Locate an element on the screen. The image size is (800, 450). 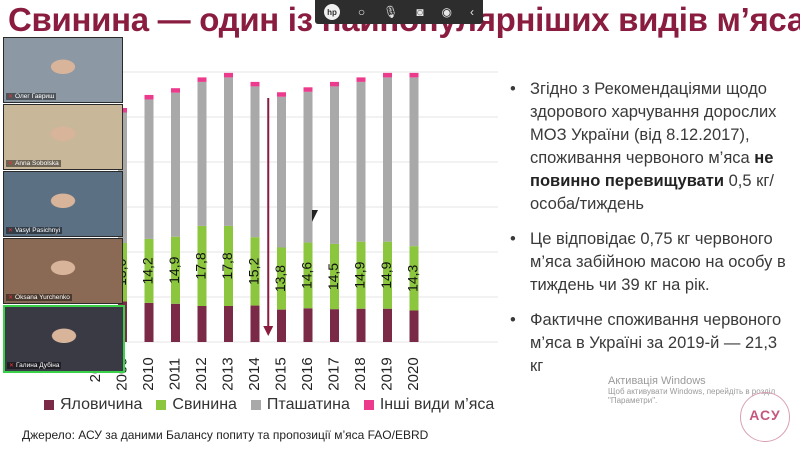
legend-item: Пташатина is located at coordinates (300, 405).